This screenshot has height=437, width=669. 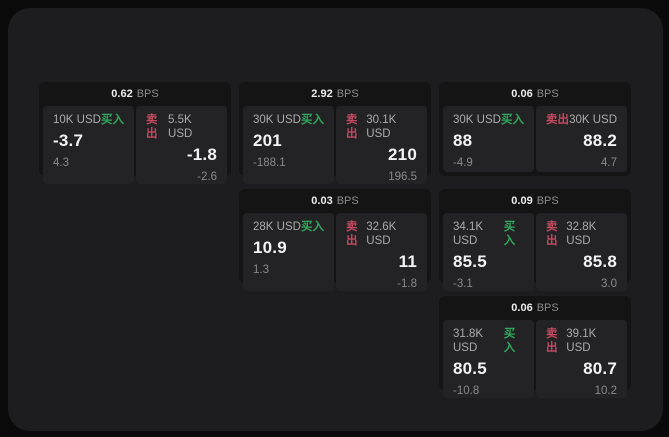 What do you see at coordinates (269, 163) in the screenshot?
I see `buy-delta: -188.1` at bounding box center [269, 163].